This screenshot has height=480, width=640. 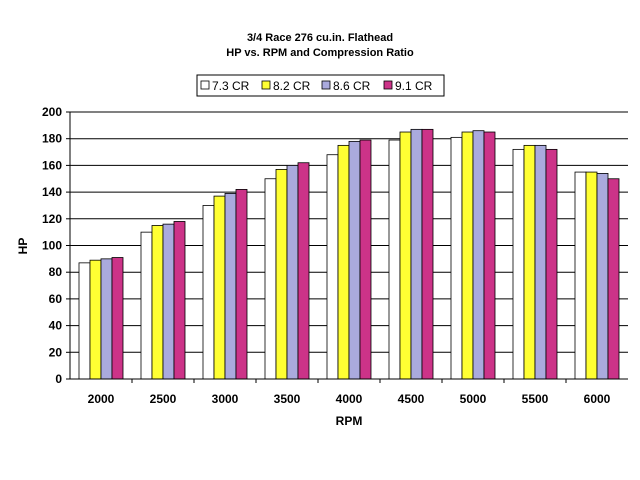 What do you see at coordinates (52, 165) in the screenshot?
I see `y-tick-label: 160` at bounding box center [52, 165].